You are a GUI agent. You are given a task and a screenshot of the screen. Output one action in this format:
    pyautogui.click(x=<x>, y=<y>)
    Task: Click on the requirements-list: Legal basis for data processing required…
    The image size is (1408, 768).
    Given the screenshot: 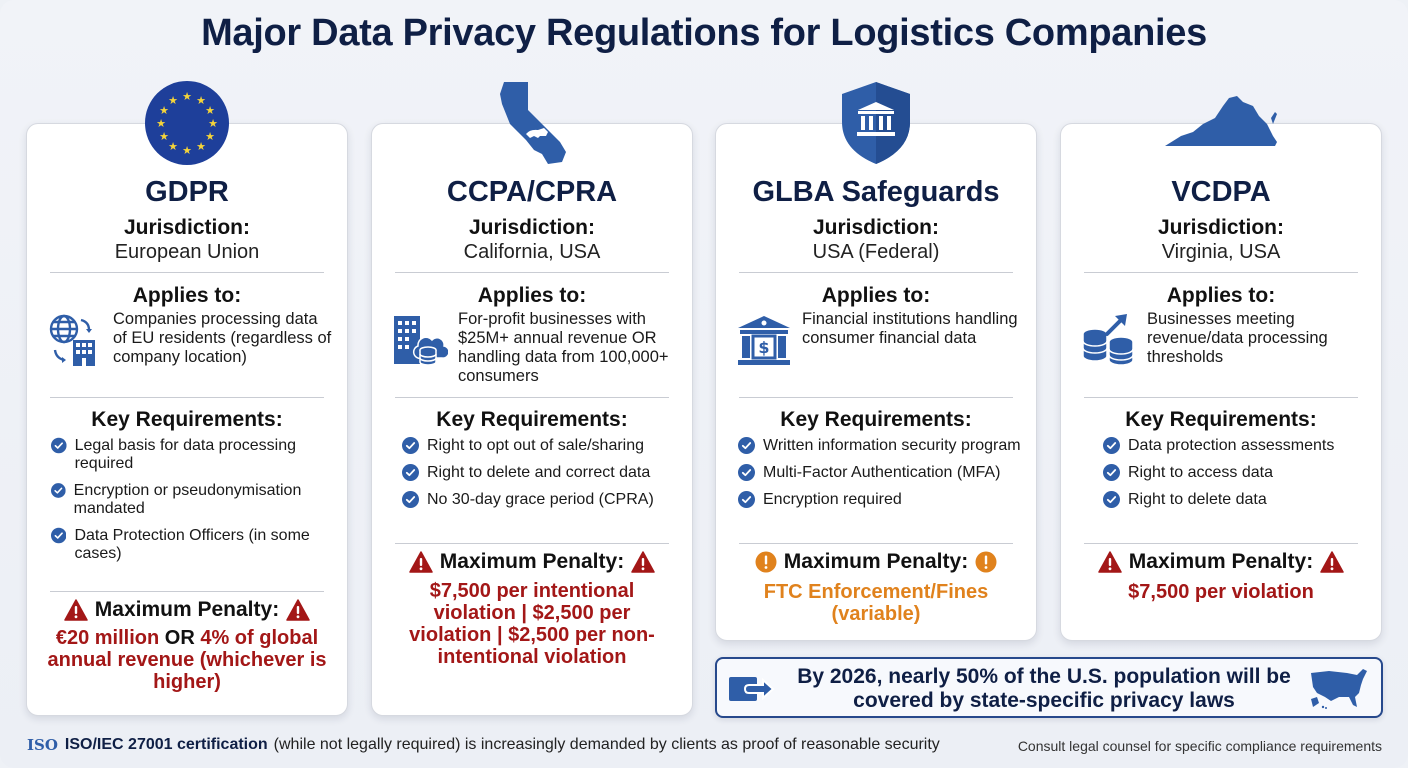 What is the action you would take?
    pyautogui.click(x=193, y=504)
    